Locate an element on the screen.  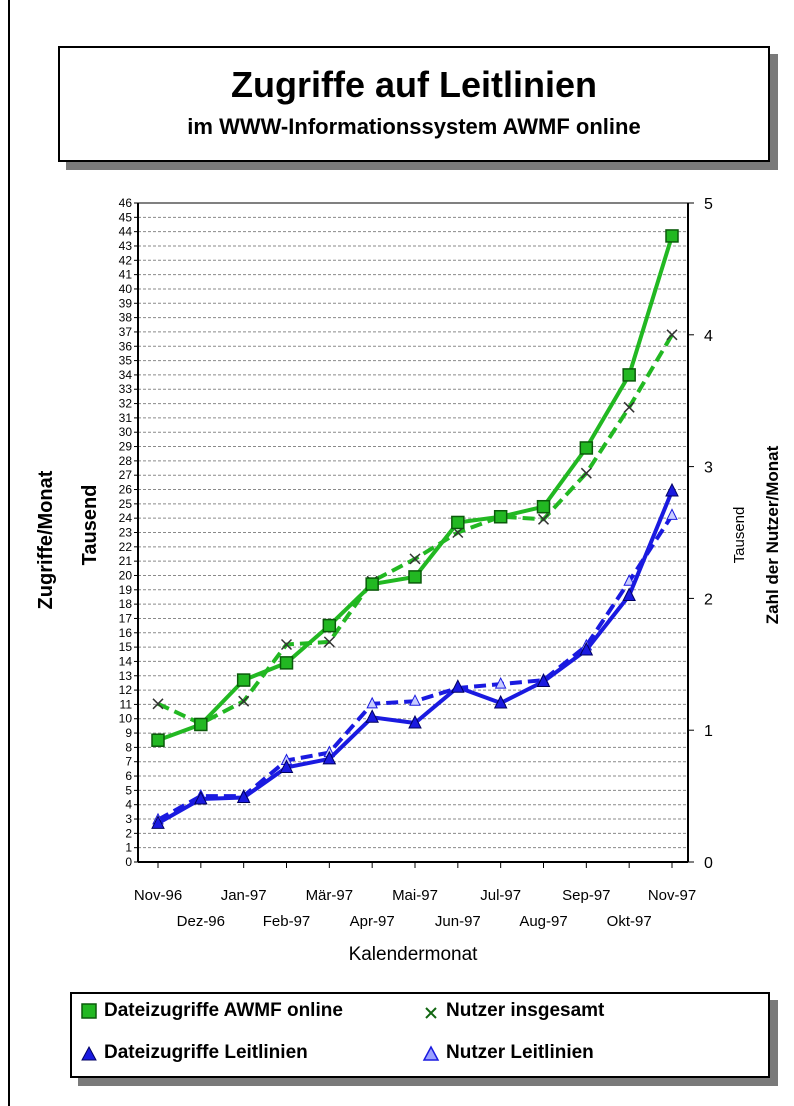
legend-item-nutzer-leitlinien: Nutzer Leitlinien is located at coordinates (508, 1053).